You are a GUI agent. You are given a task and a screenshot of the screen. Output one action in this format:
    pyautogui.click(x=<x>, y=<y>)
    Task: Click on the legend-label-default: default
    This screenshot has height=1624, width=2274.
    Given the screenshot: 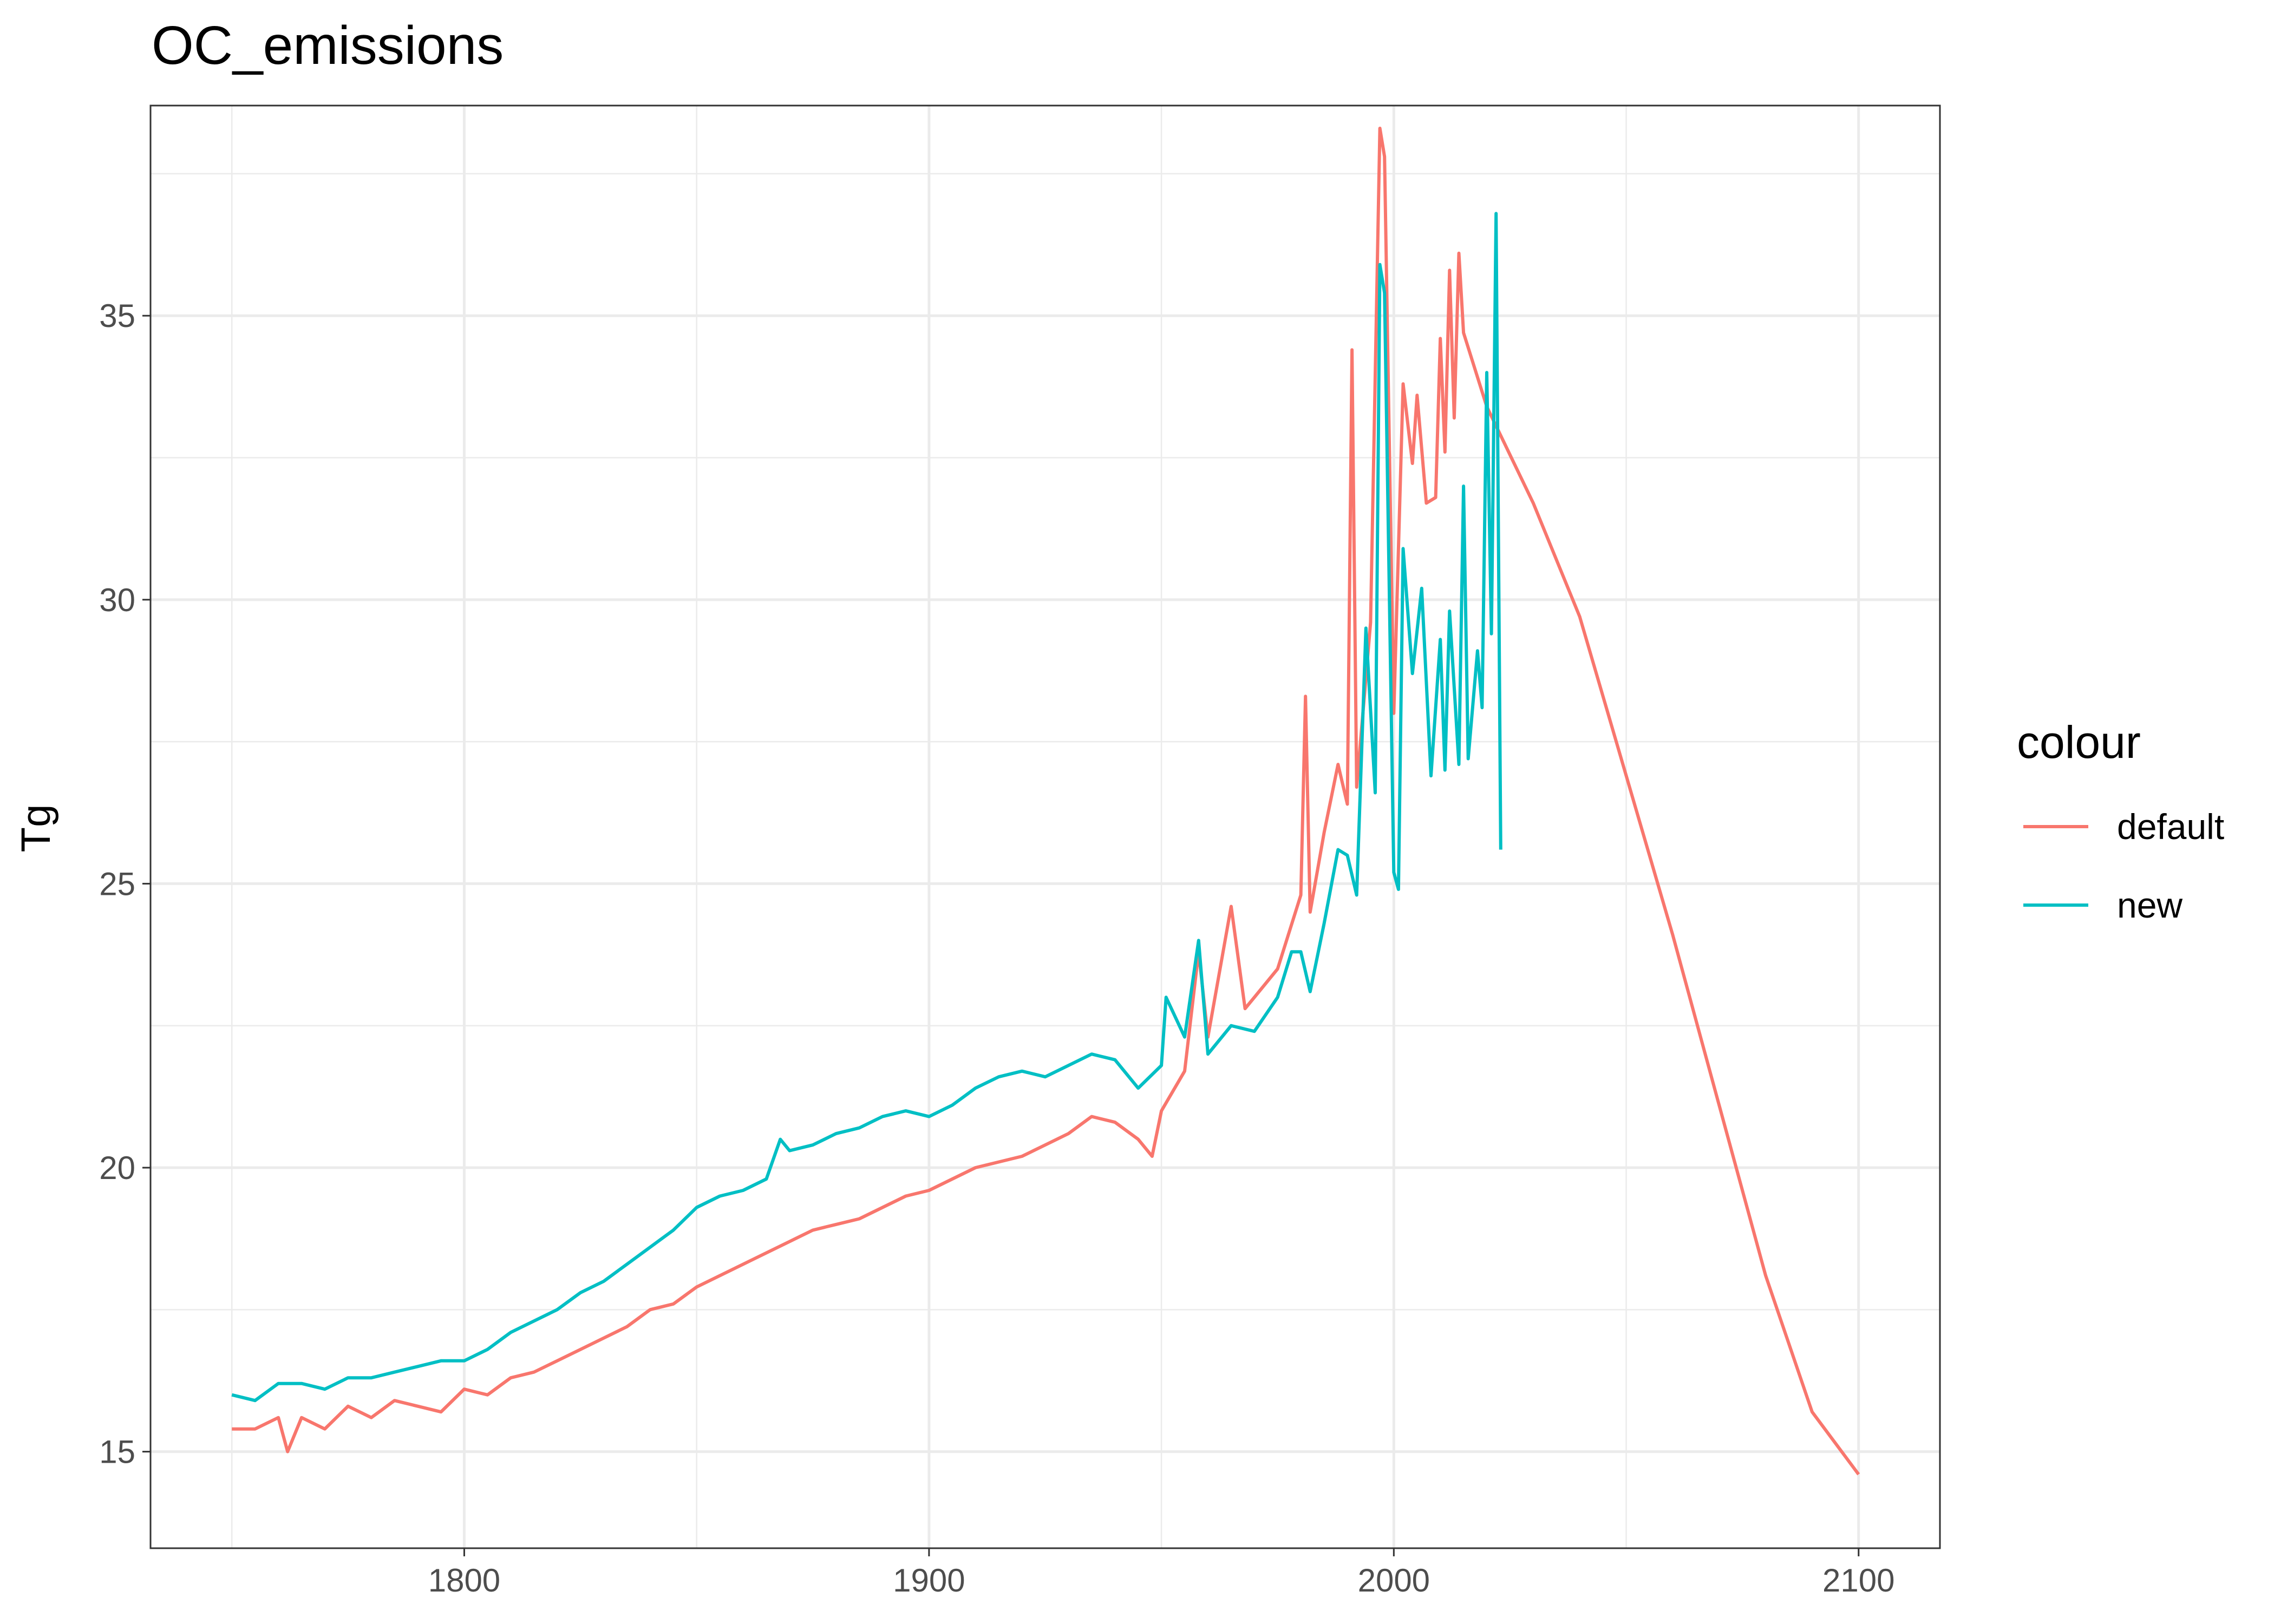 What is the action you would take?
    pyautogui.click(x=2171, y=827)
    